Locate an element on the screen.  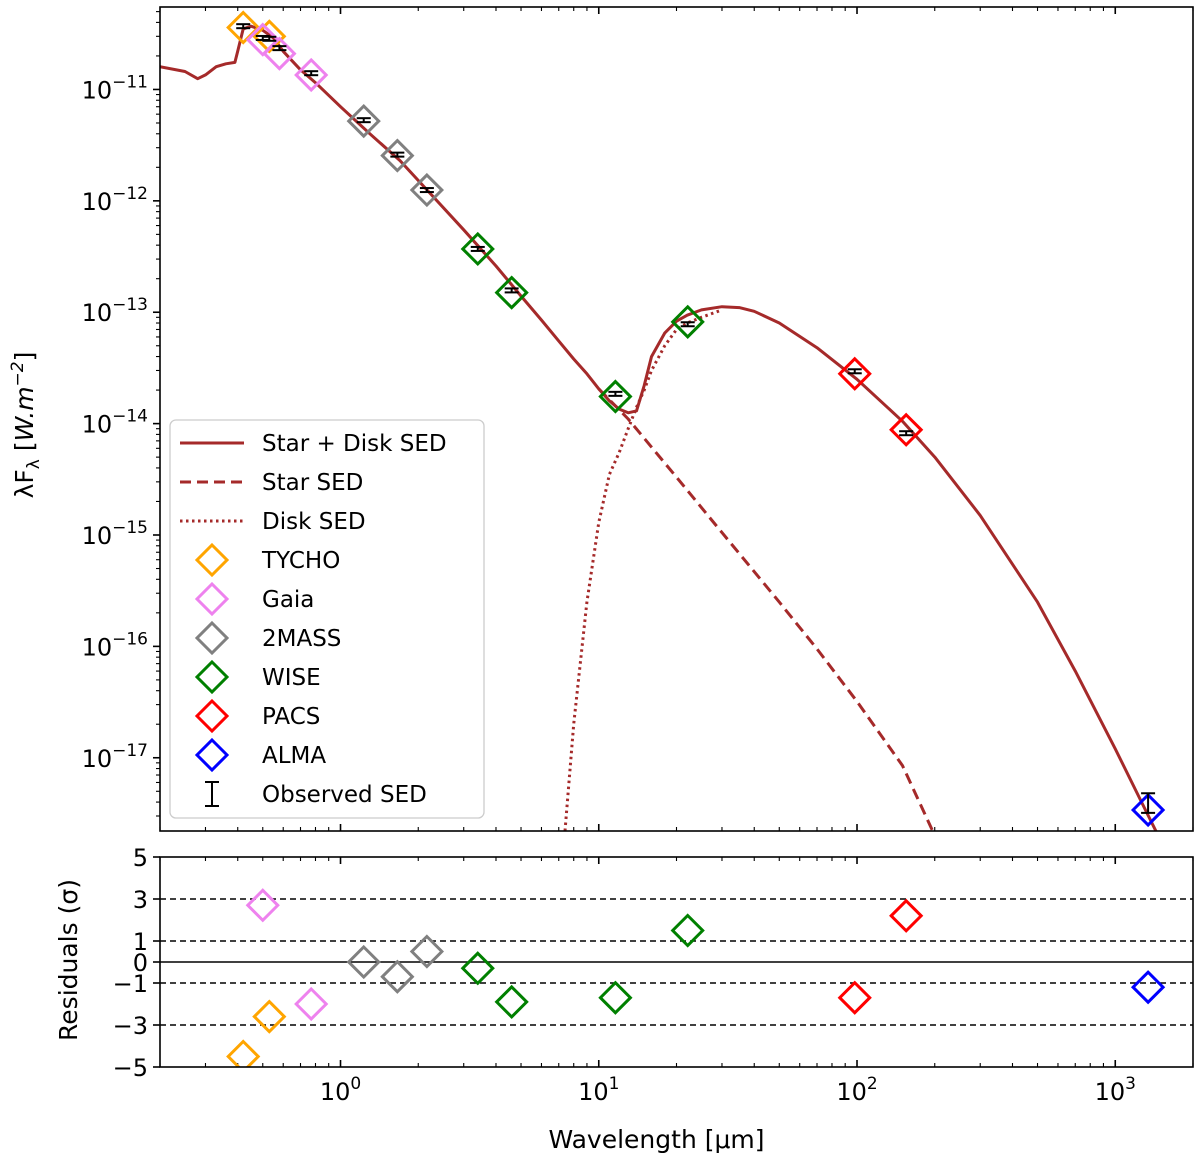
x-tick-label: 10² is located at coordinates (856, 1090).